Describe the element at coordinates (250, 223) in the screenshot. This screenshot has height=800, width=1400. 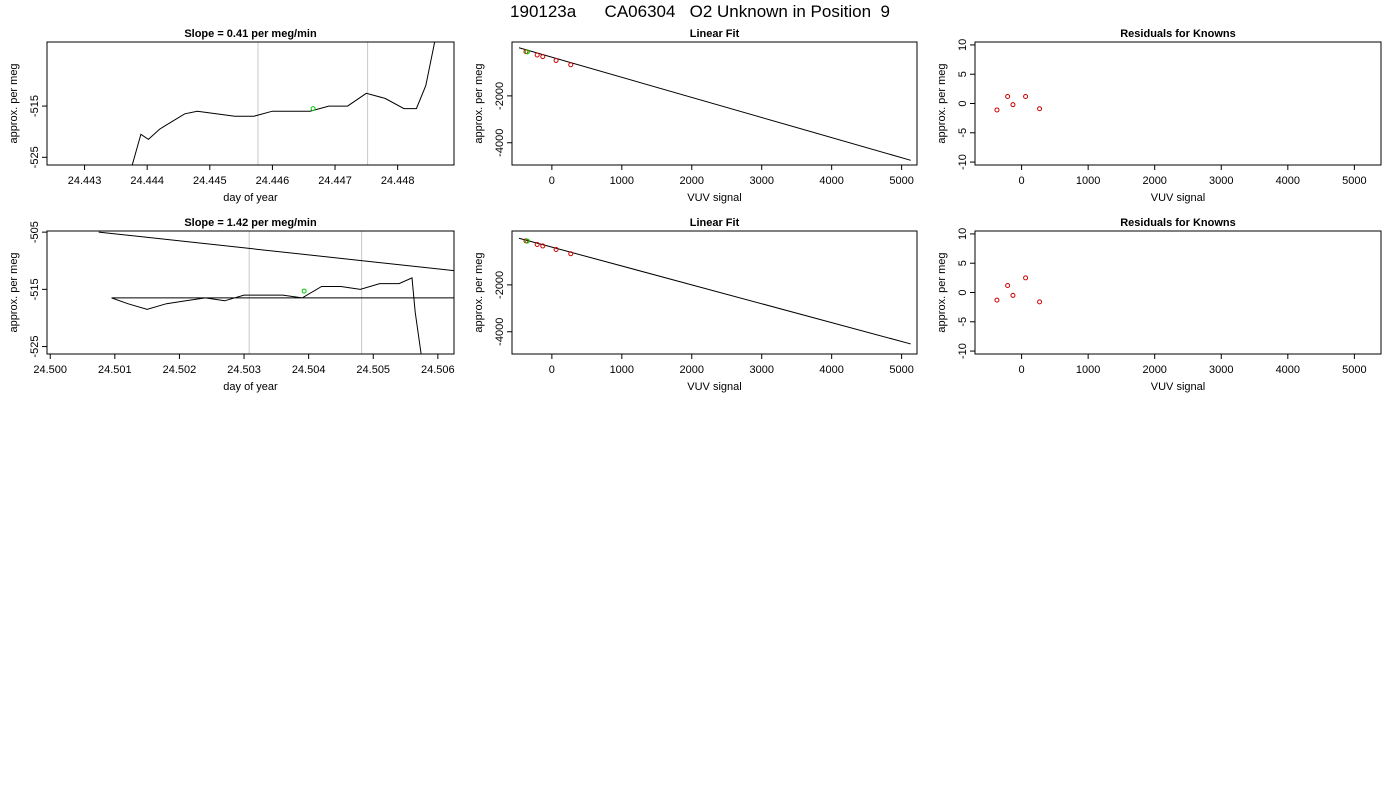
I see `panel-title: Slope = 1.42 per meg/min` at that location.